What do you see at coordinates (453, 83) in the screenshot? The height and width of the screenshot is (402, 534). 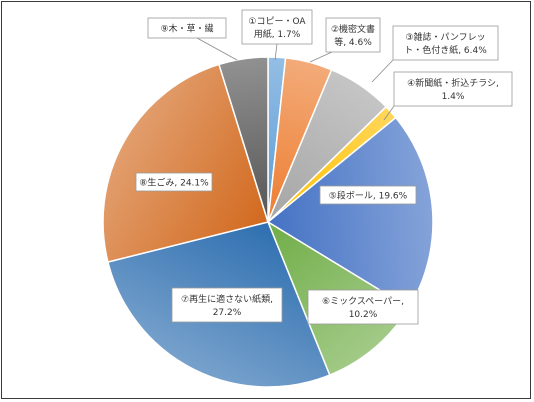 I see `data-label-text: ④新聞紙・折込チラシ,` at bounding box center [453, 83].